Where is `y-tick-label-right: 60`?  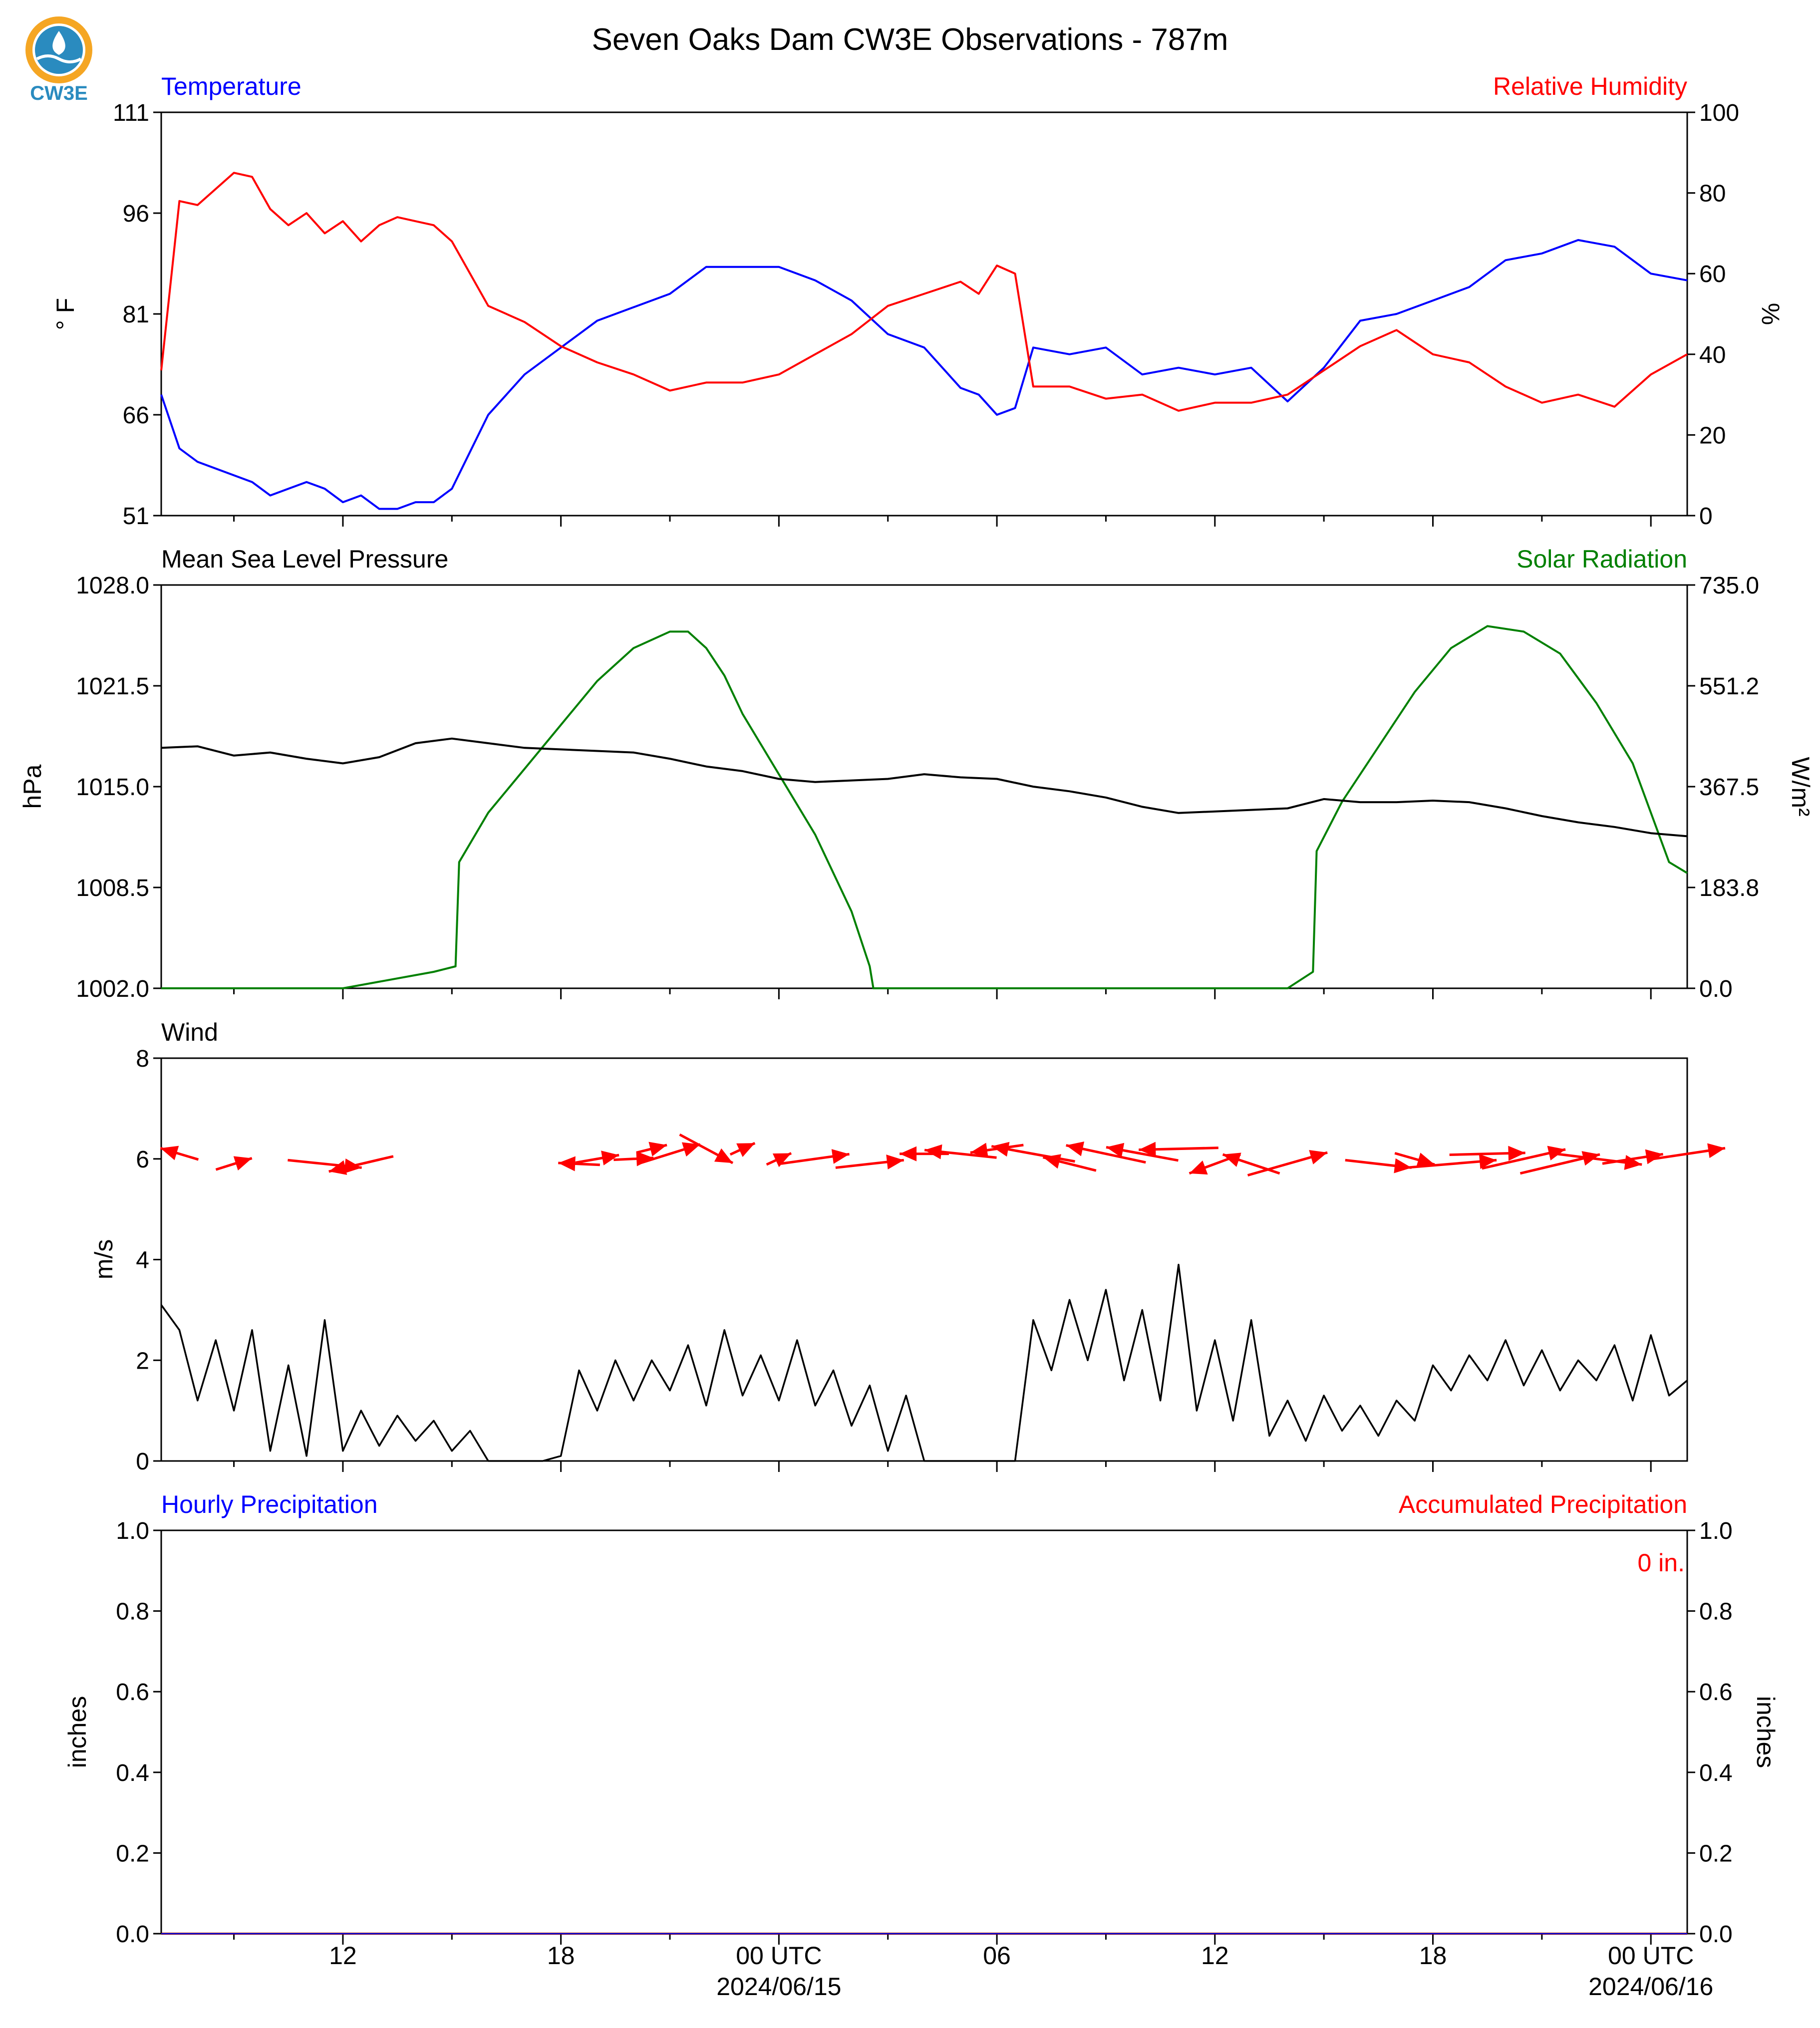 y-tick-label-right: 60 is located at coordinates (1712, 274).